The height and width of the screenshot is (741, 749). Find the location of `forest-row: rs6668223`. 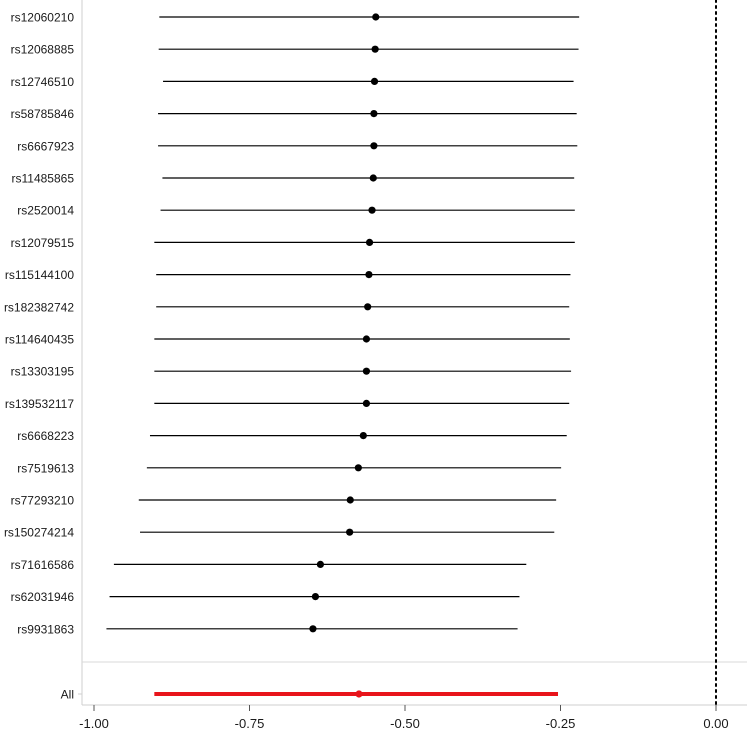

forest-row: rs6668223 is located at coordinates (292, 436).